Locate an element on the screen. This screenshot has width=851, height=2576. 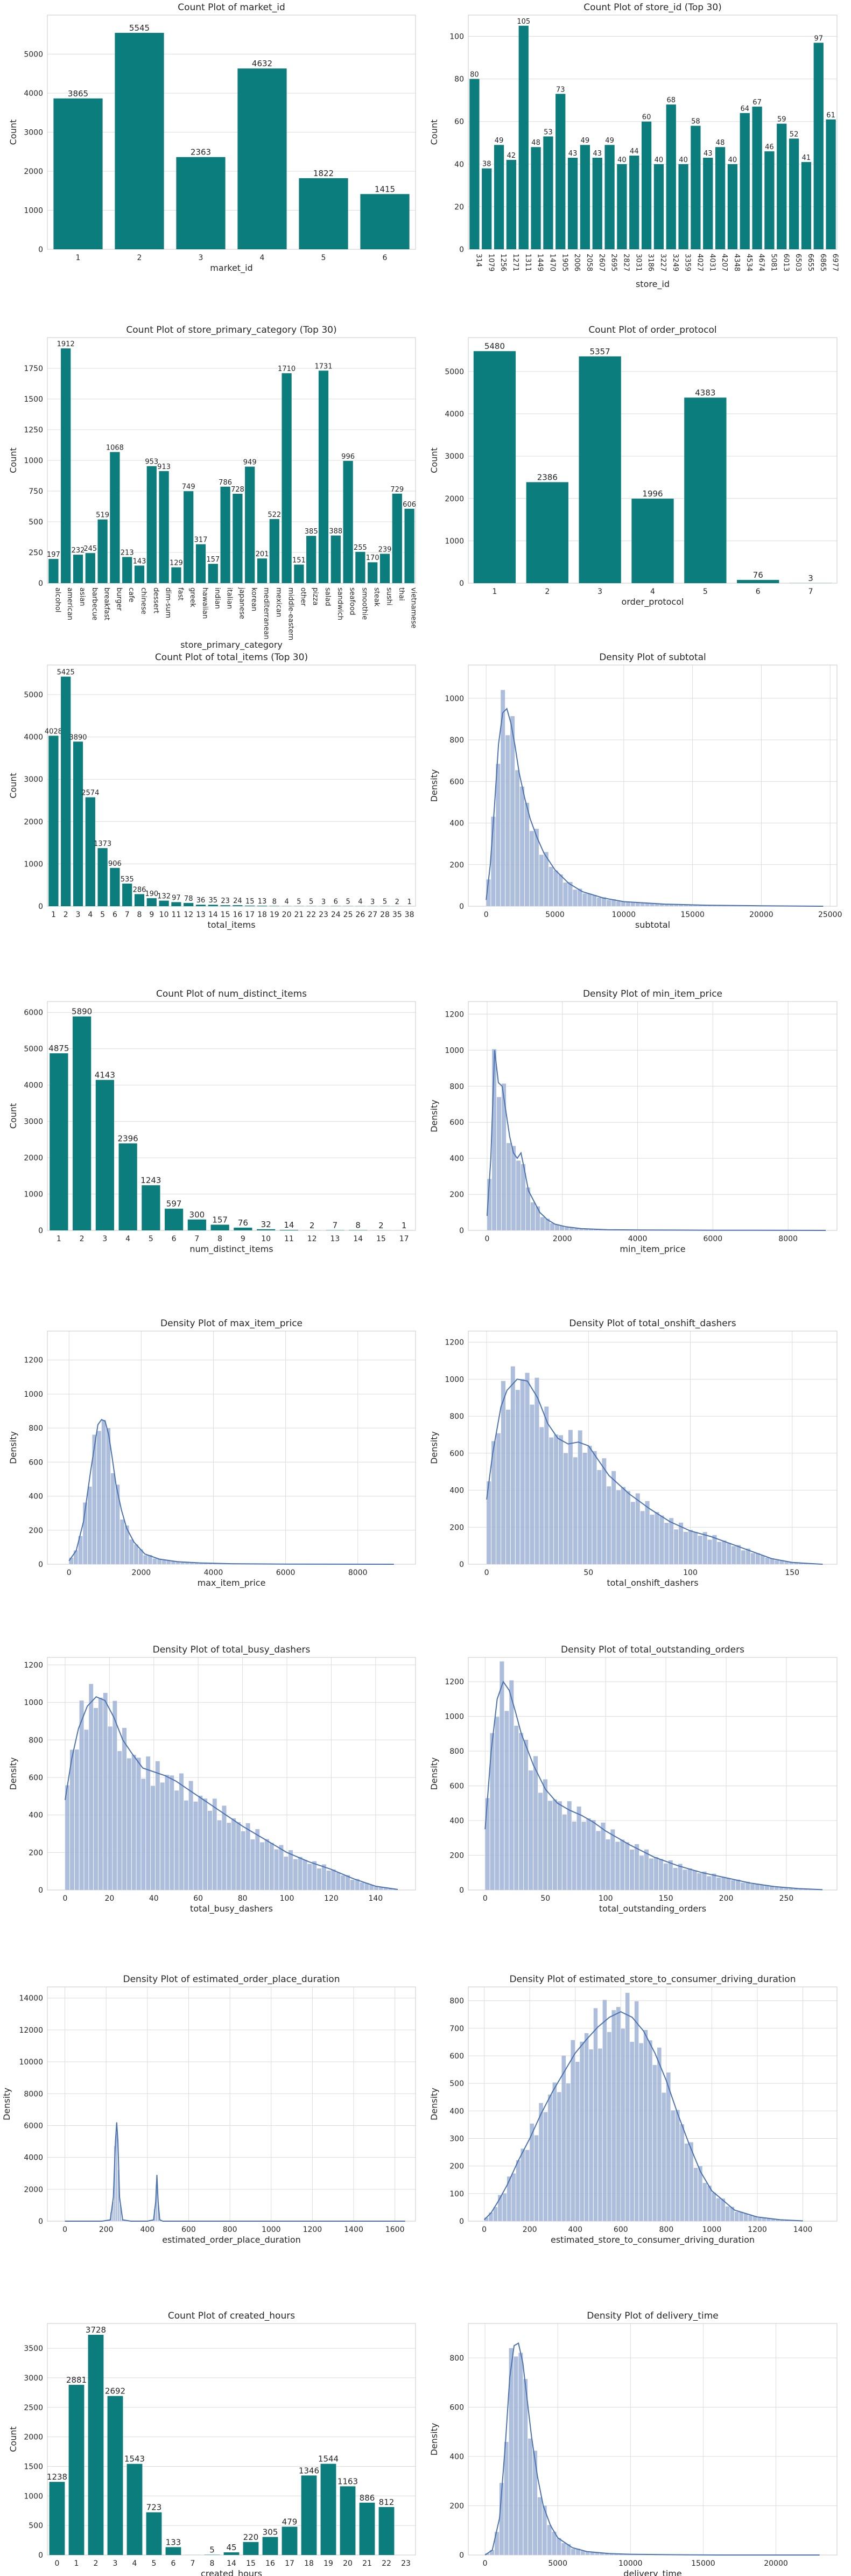
x-tick-label: fast is located at coordinates (180, 593).